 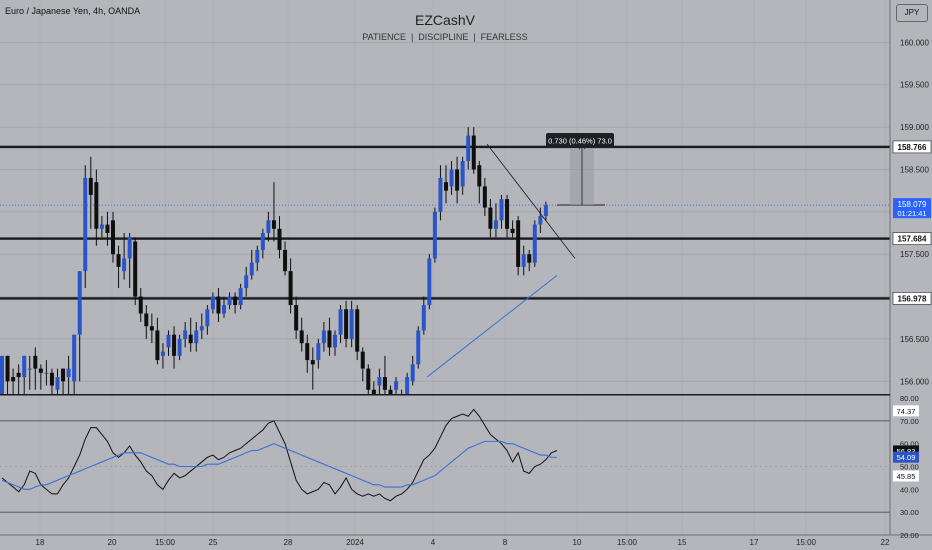 I want to click on rsi-tick-label: 70.00, so click(x=909, y=421).